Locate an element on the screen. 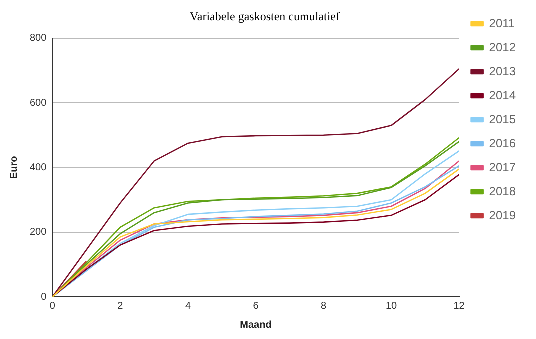 Image resolution: width=536 pixels, height=339 pixels. legend-label: 2014 is located at coordinates (502, 95).